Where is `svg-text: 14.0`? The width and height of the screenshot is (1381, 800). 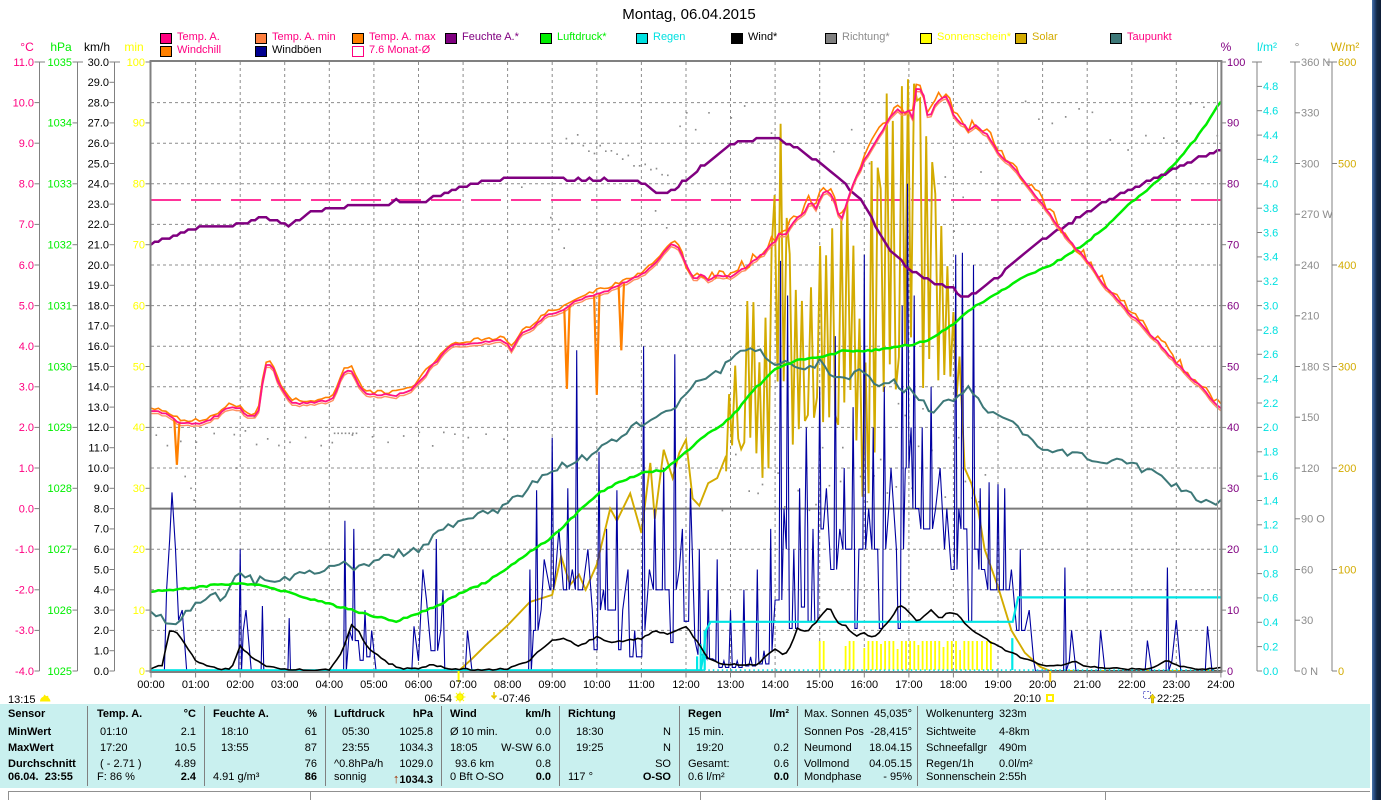 svg-text: 14.0 is located at coordinates (98, 388).